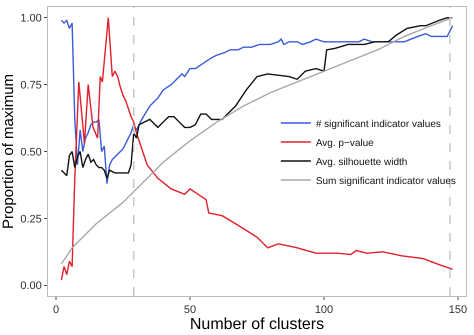  I want to click on x-tick-label: 50, so click(190, 310).